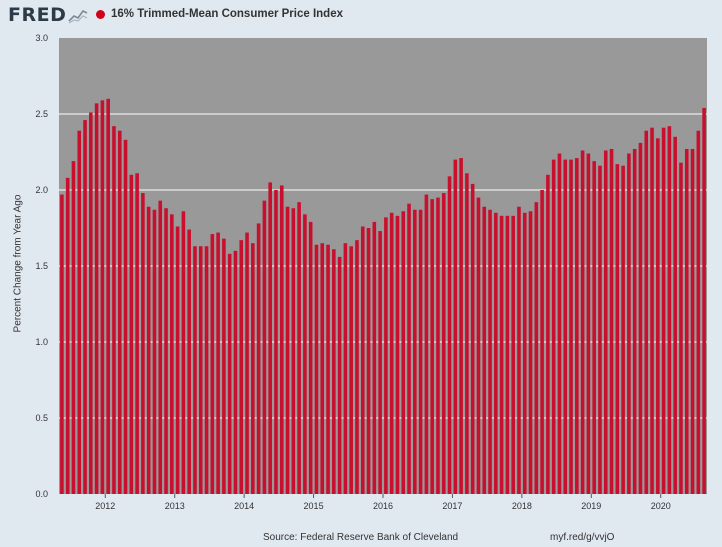 This screenshot has width=722, height=547. Describe the element at coordinates (582, 537) in the screenshot. I see `short-link: myf.red/g/vvjO` at that location.